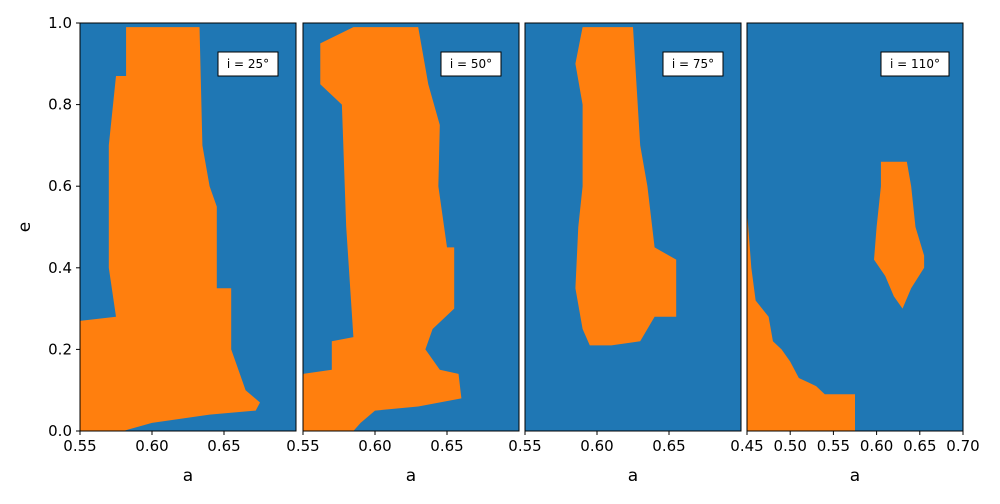  Describe the element at coordinates (60, 268) in the screenshot. I see `y-tick-label: 0.4` at that location.